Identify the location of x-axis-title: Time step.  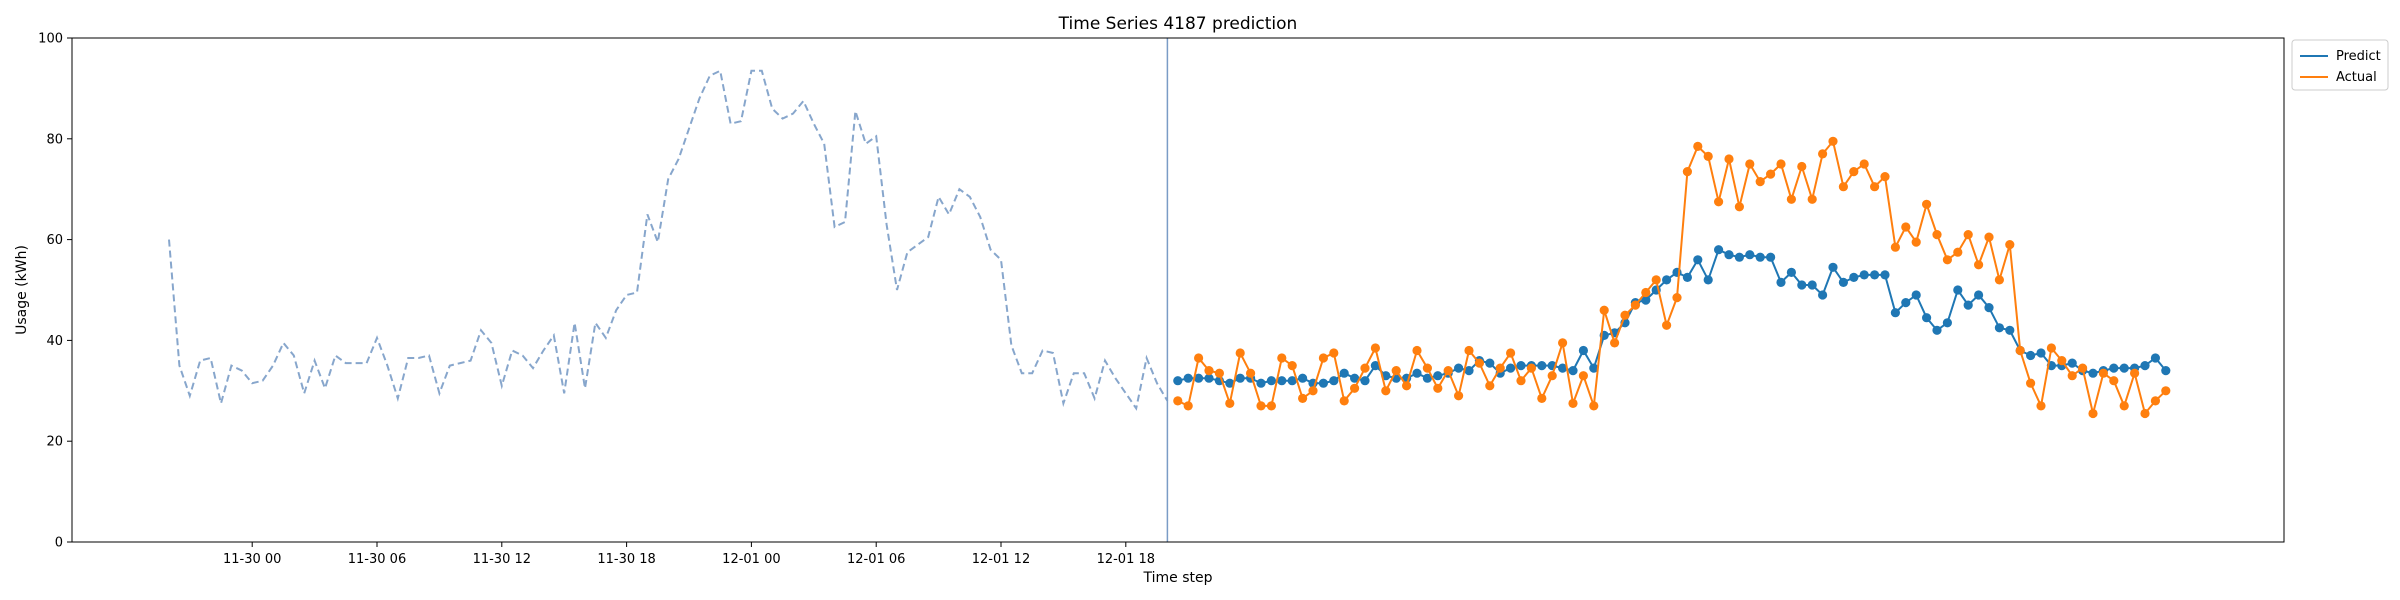
(1178, 578).